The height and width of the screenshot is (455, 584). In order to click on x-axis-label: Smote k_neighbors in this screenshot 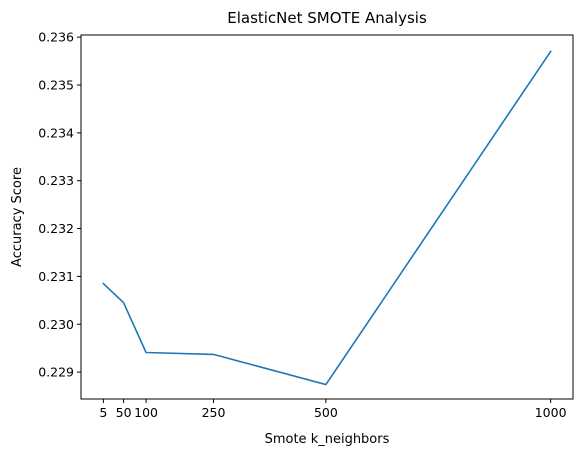, I will do `click(327, 439)`.